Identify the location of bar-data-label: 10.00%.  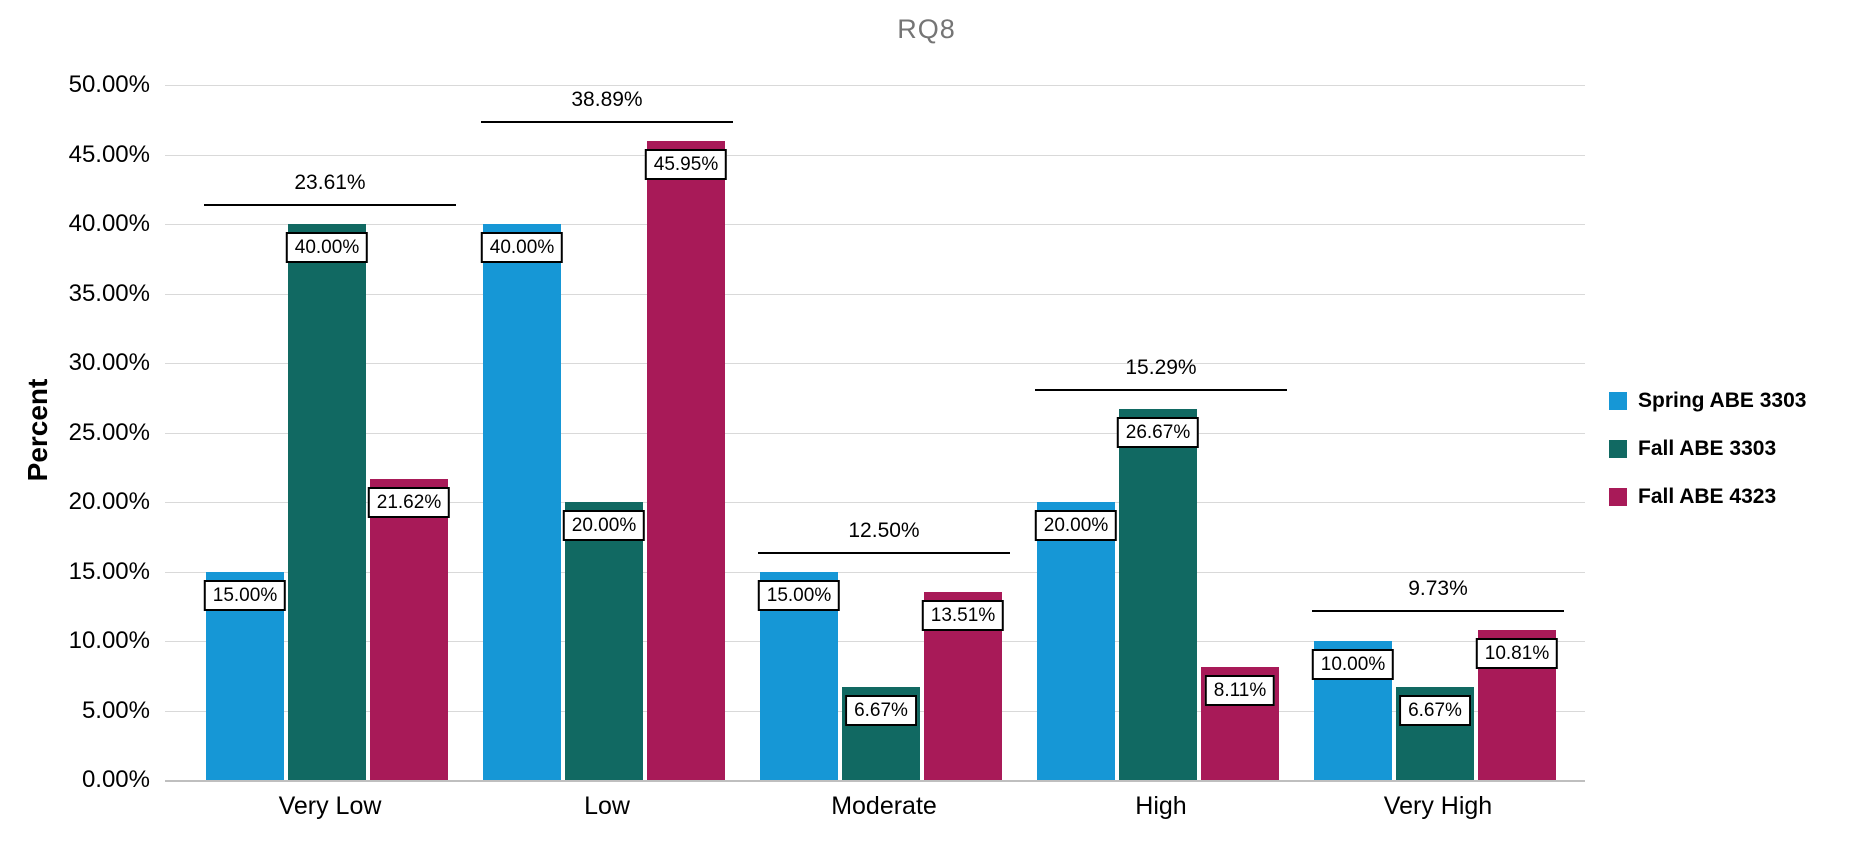
(1353, 664).